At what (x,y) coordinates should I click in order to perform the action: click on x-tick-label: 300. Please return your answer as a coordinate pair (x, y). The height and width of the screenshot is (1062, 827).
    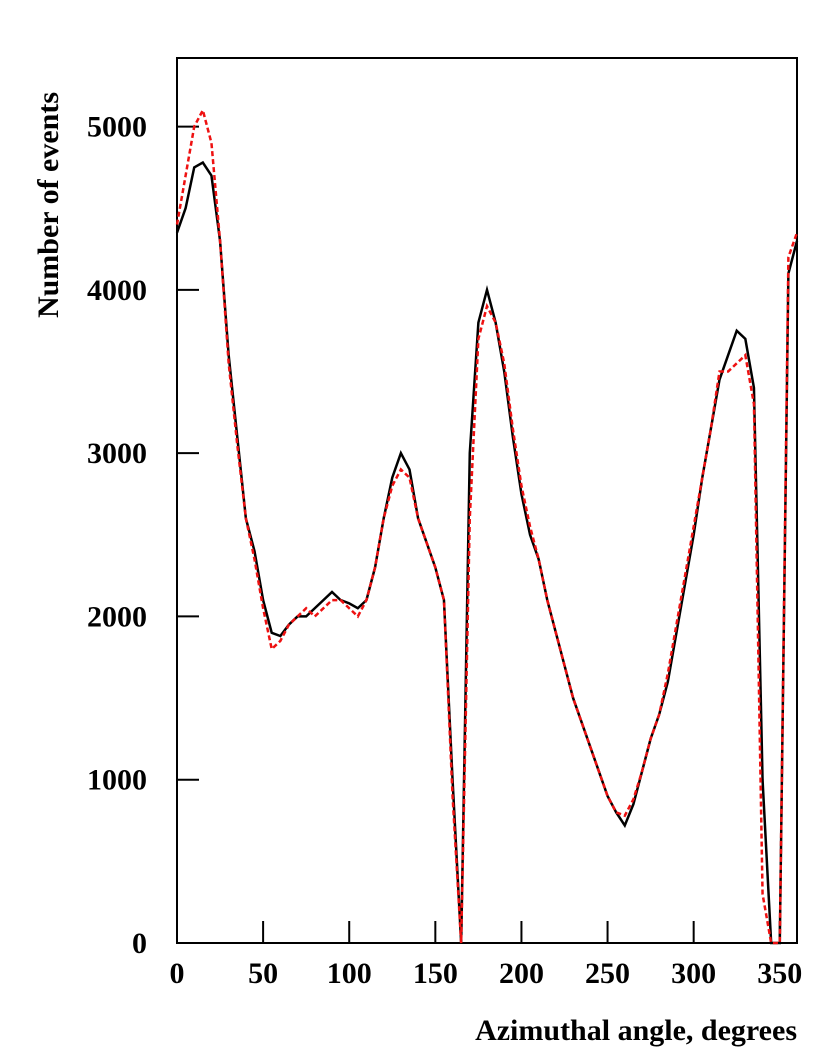
    Looking at the image, I should click on (693, 973).